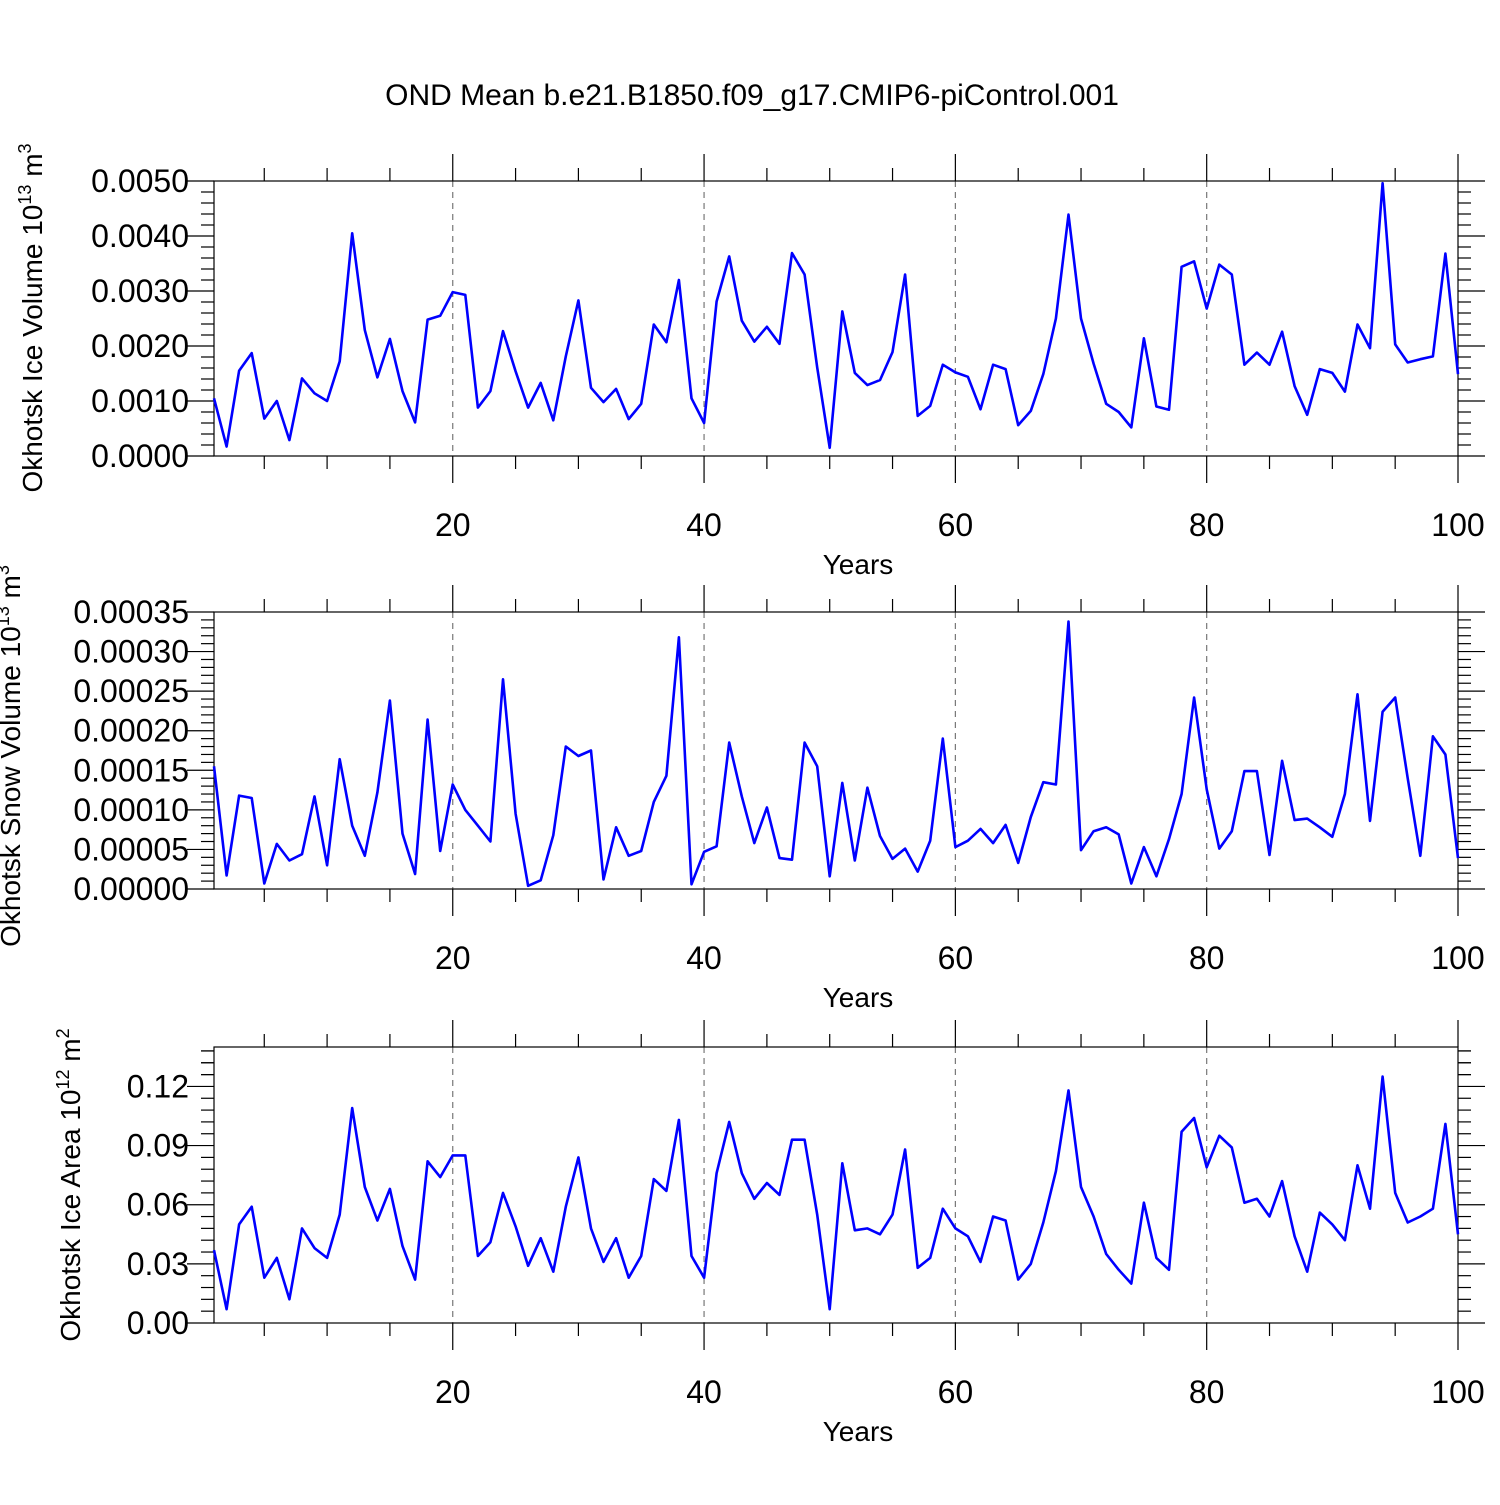 The height and width of the screenshot is (1505, 1500). I want to click on y-axis-label-text: Okhotsk Ice Area 10, so click(70, 1216).